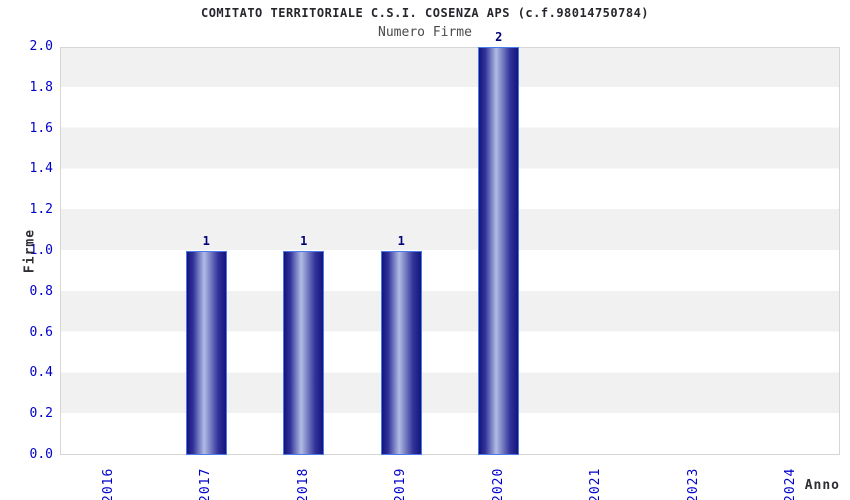  What do you see at coordinates (108, 483) in the screenshot?
I see `x-tick-label: 2016` at bounding box center [108, 483].